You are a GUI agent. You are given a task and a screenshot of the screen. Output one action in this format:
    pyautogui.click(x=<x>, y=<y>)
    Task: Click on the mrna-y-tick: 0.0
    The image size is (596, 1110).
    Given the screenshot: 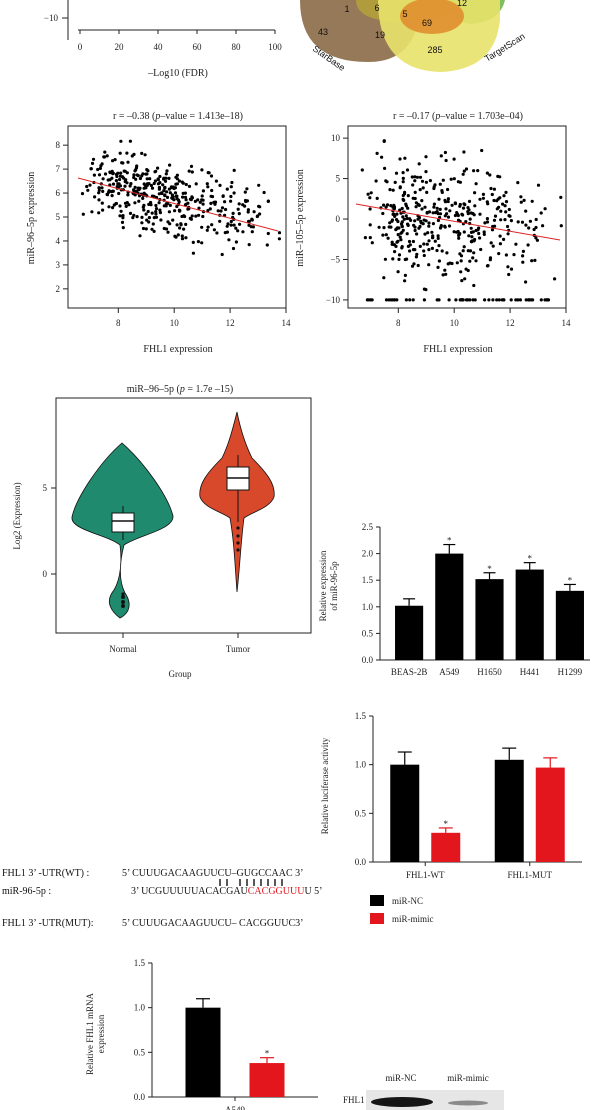 What is the action you would take?
    pyautogui.click(x=140, y=1097)
    